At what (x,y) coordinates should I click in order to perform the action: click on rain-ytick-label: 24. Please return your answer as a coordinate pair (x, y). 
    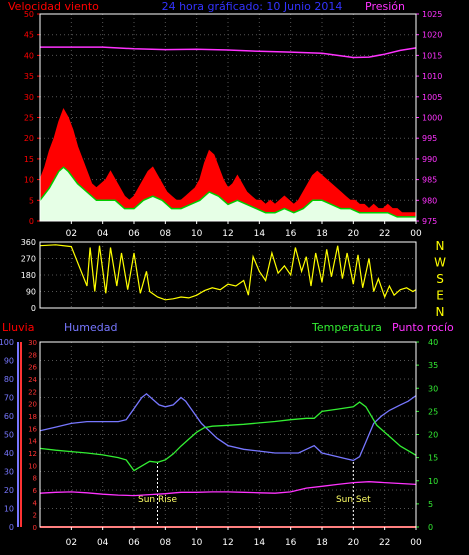
    Looking at the image, I should click on (32, 380).